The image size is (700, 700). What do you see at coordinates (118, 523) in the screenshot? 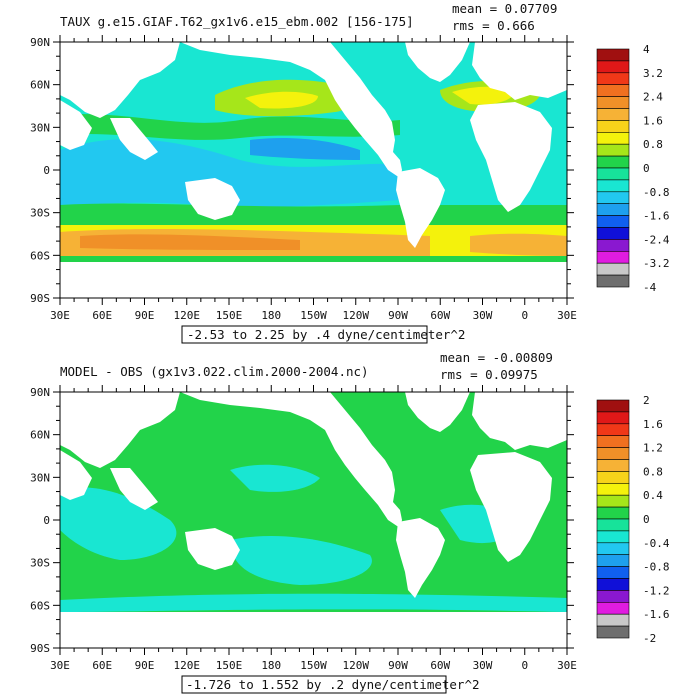
I see `panel-bottom-teal-indian` at bounding box center [118, 523].